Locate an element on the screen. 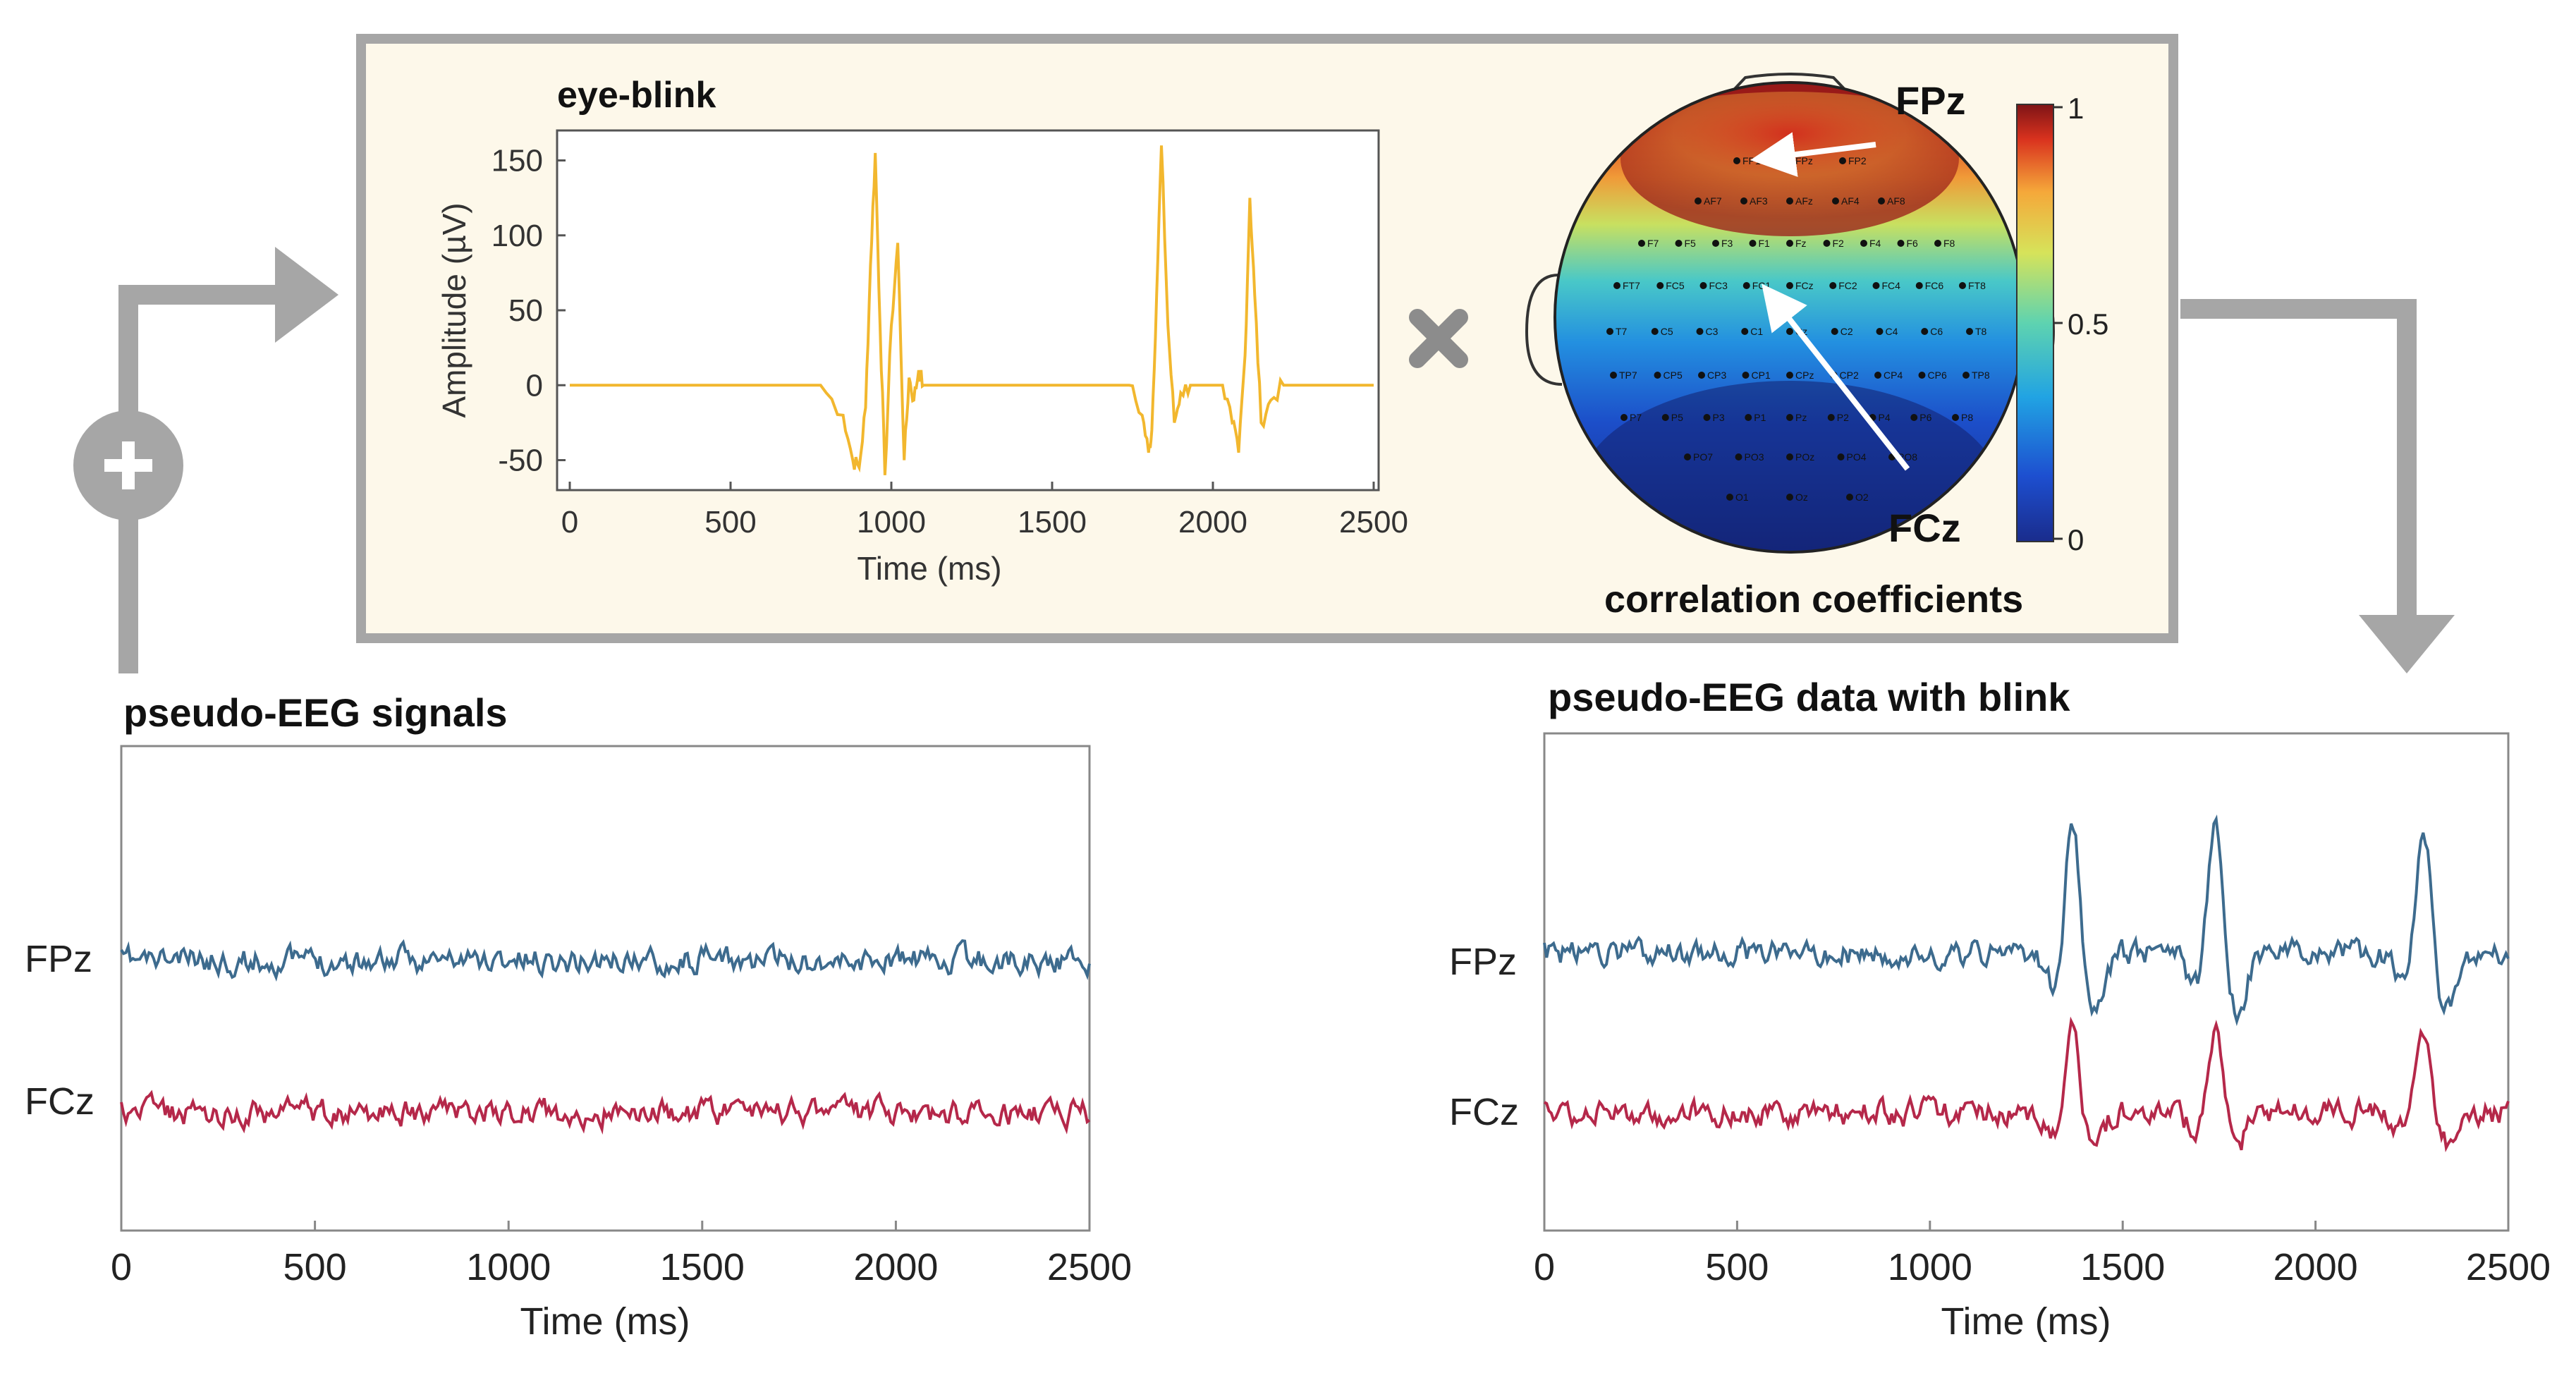 The height and width of the screenshot is (1373, 2576). electrode-label: PO7 is located at coordinates (1703, 457).